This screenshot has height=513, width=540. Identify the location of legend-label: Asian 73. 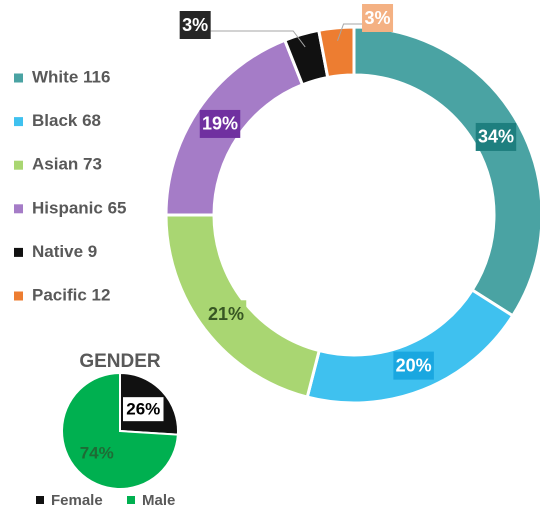
(67, 164).